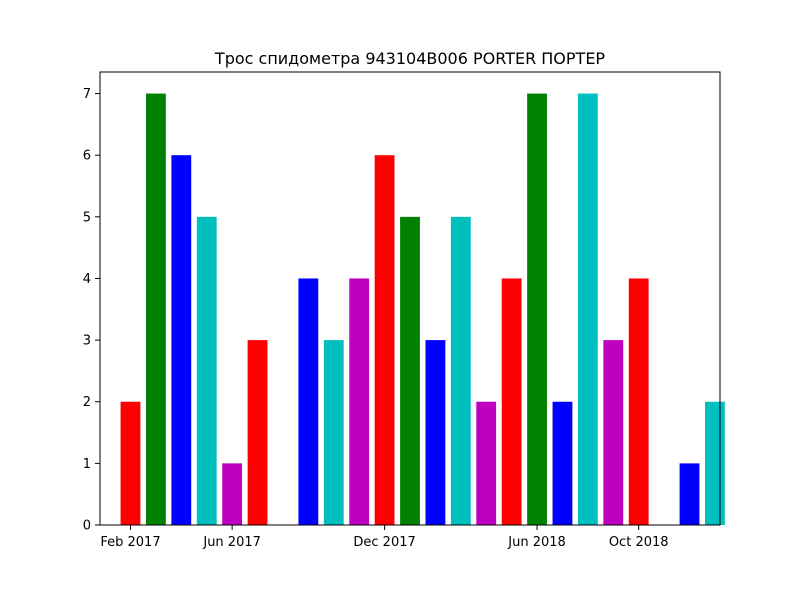 The height and width of the screenshot is (600, 800). Describe the element at coordinates (435, 432) in the screenshot. I see `bar-feb-2018` at that location.